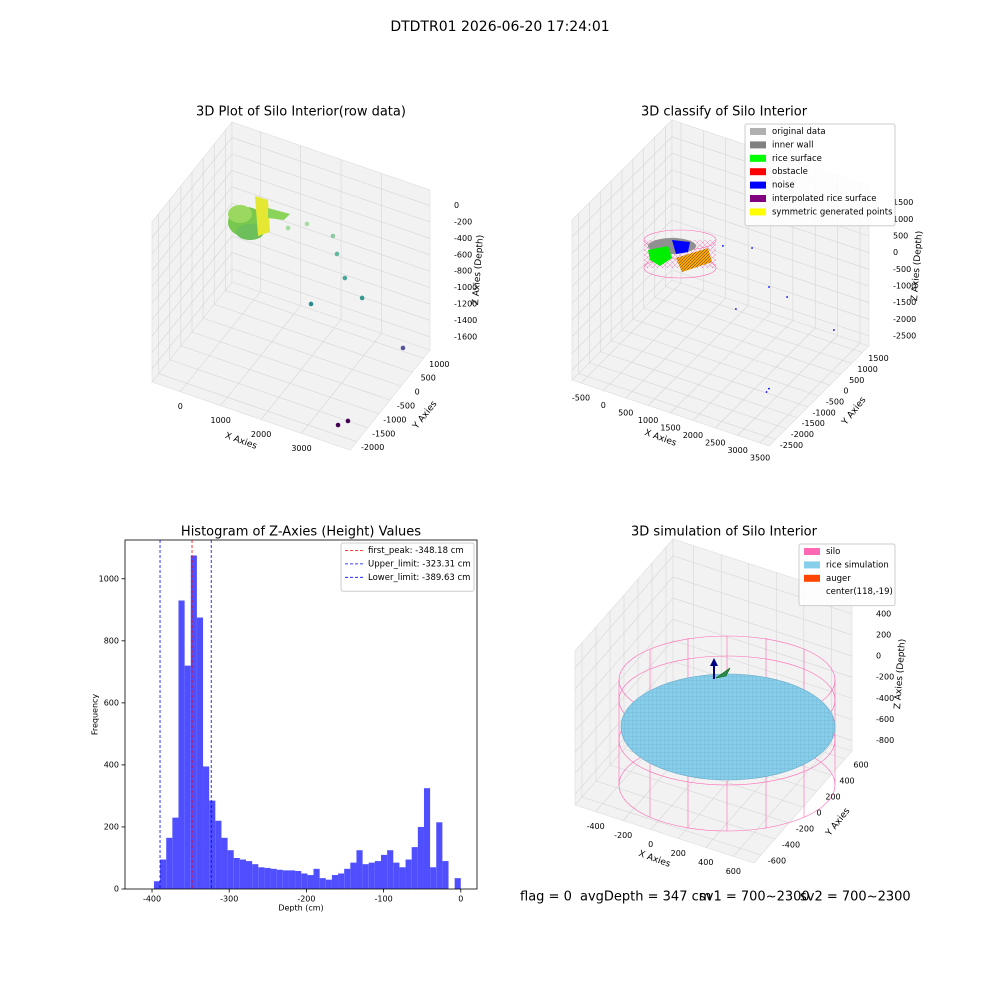 Image resolution: width=1000 pixels, height=1000 pixels. I want to click on x-tick-label: 2000, so click(261, 434).